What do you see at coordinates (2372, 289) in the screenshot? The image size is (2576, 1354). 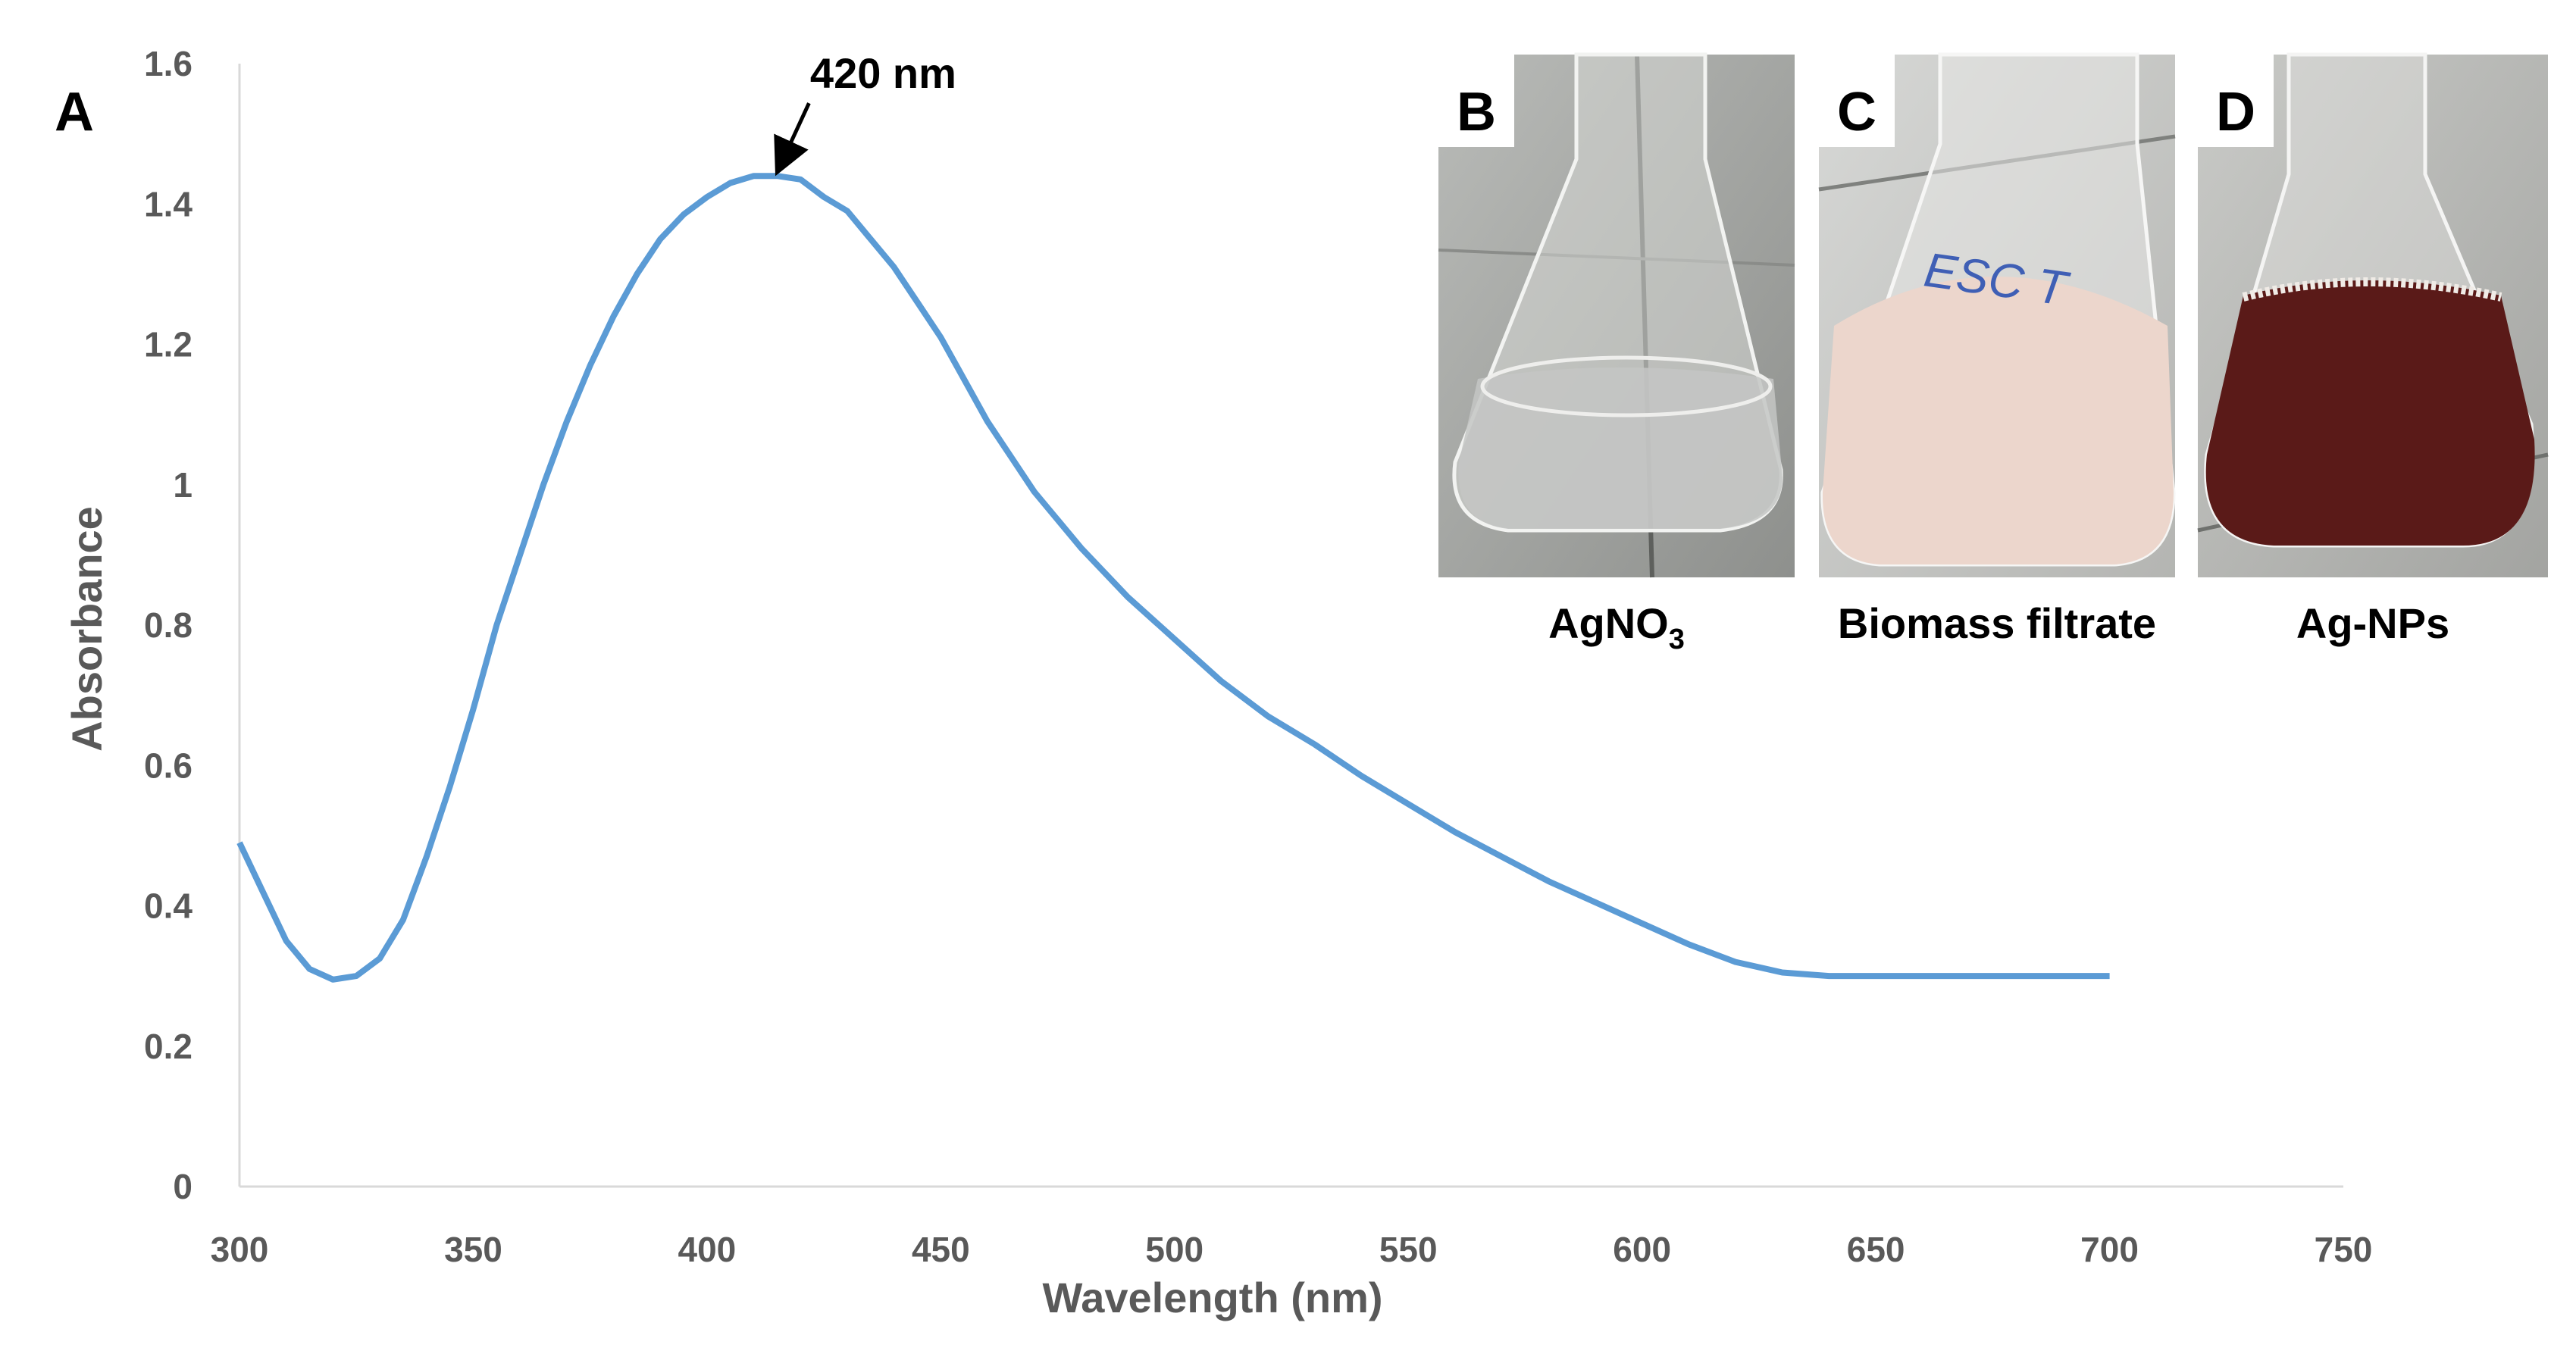 I see `photo-d-foam` at bounding box center [2372, 289].